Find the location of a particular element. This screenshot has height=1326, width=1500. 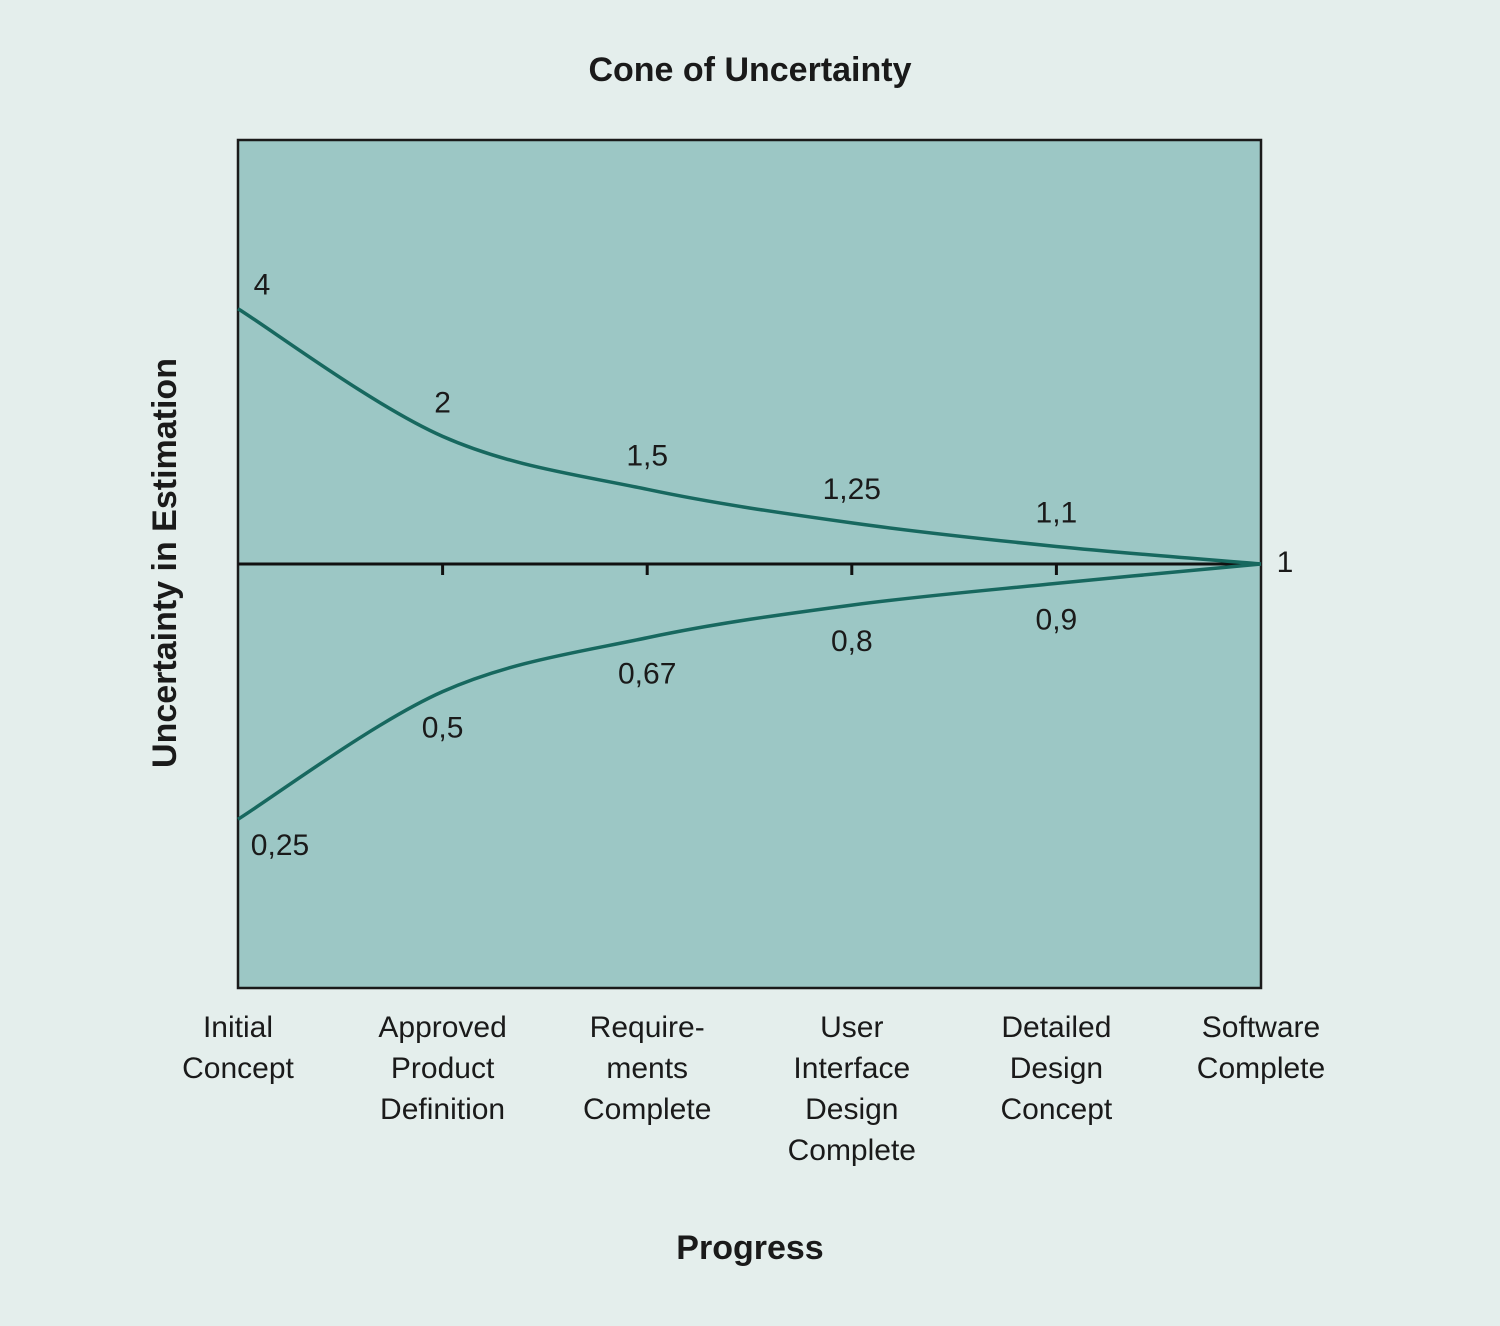

x-tick-label: Initial Concept is located at coordinates (238, 1048).